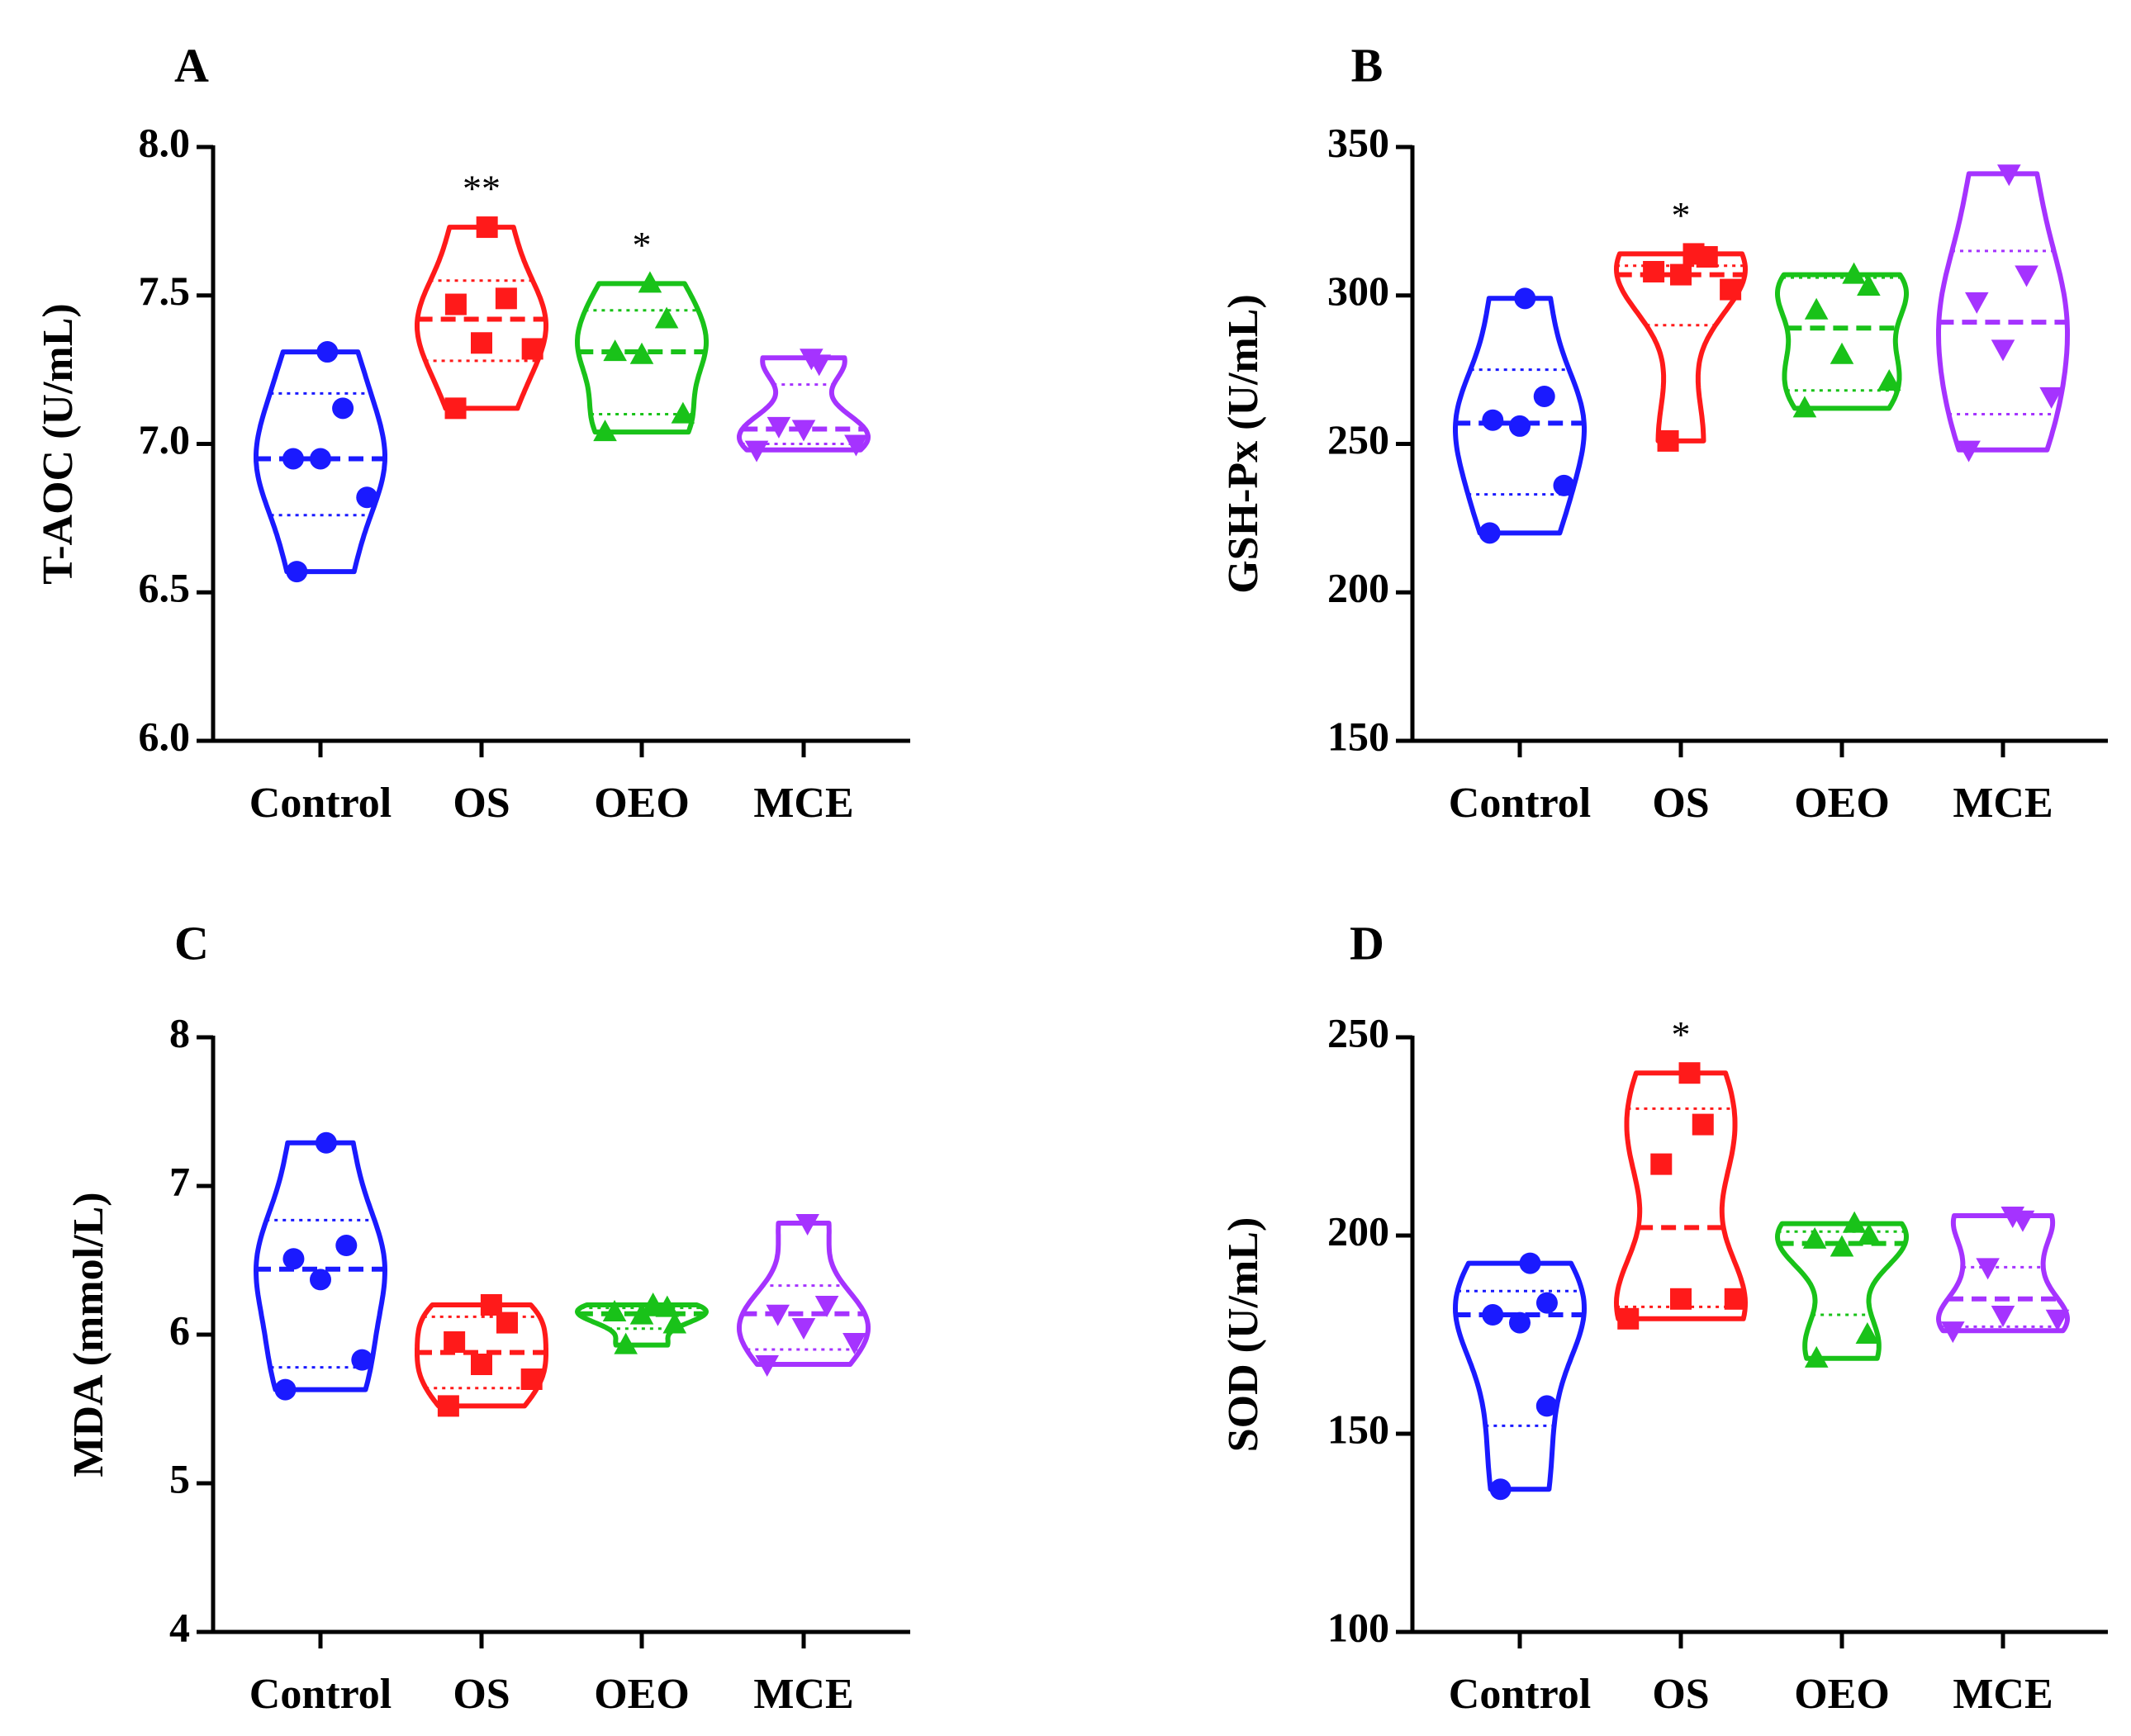 This screenshot has height=1736, width=2131. What do you see at coordinates (165, 588) in the screenshot?
I see `y-tick-label: 6.5` at bounding box center [165, 588].